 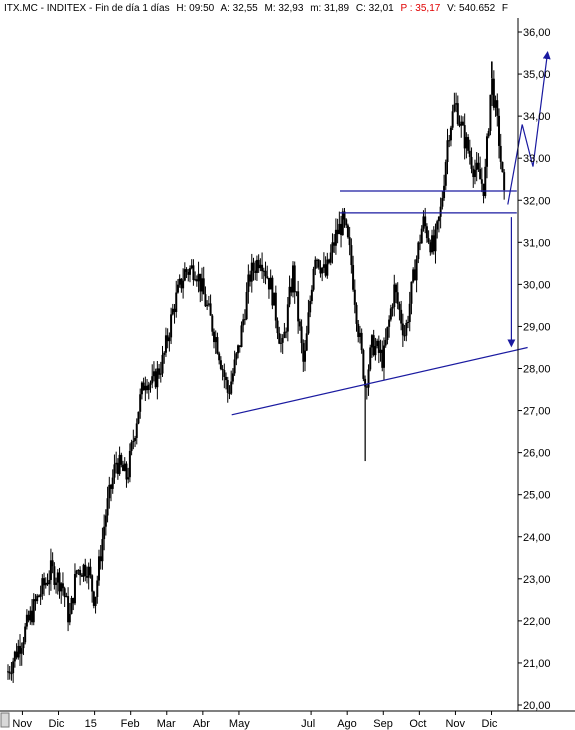 I want to click on y-tick-label: 21,00, so click(x=537, y=664).